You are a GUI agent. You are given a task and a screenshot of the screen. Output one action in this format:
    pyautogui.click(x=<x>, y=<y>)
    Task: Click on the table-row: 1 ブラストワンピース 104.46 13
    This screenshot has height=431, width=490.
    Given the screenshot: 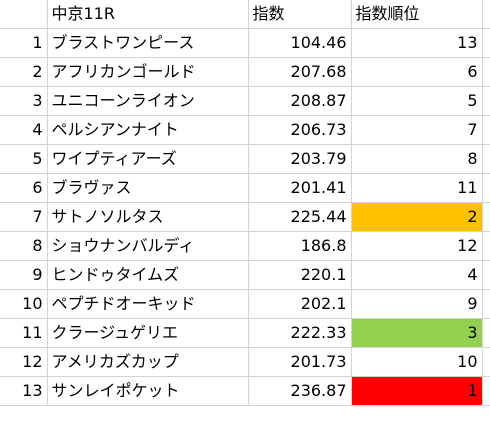 What is the action you would take?
    pyautogui.click(x=245, y=43)
    